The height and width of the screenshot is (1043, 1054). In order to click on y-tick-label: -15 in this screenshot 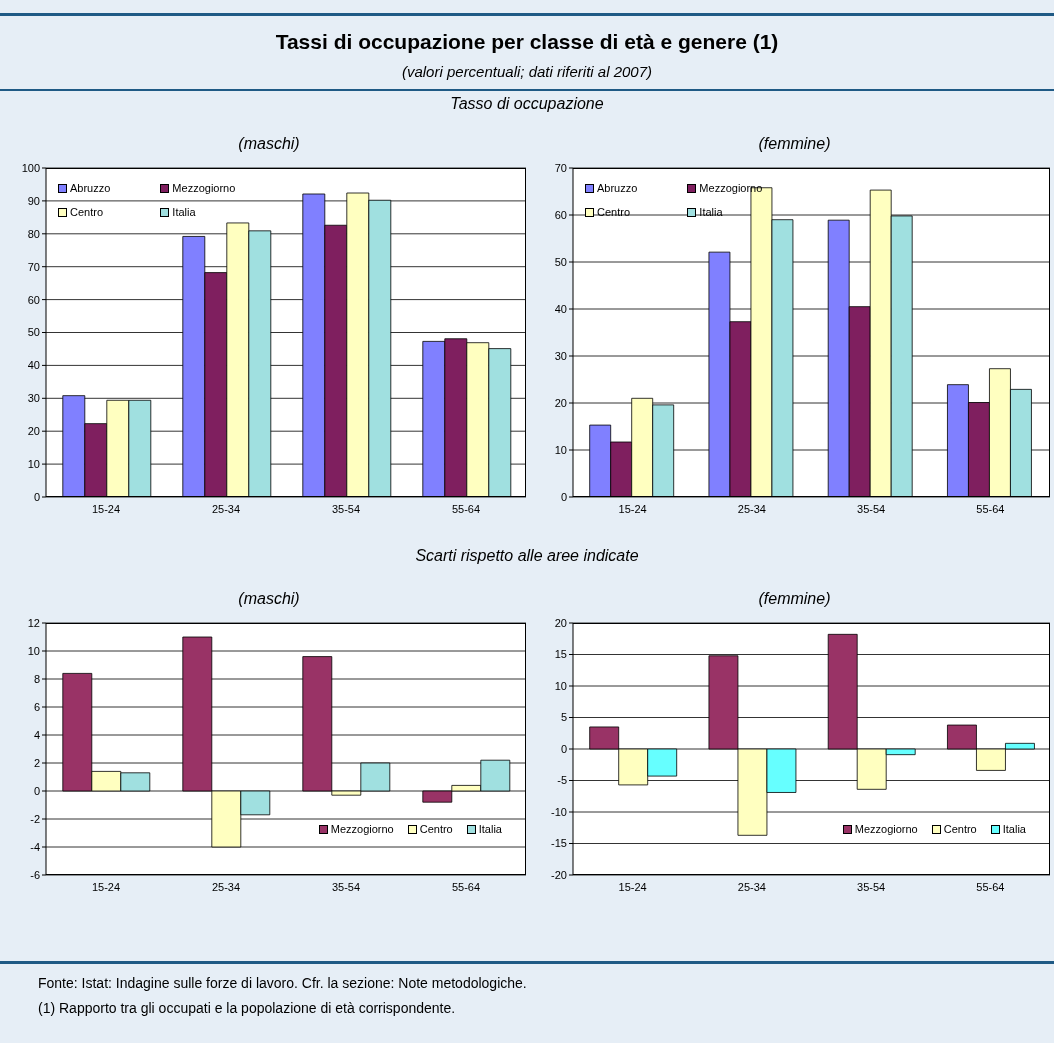, I will do `click(559, 843)`.